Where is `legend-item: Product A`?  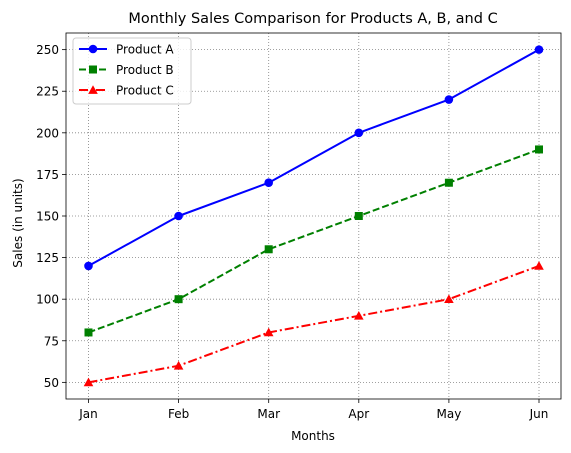 legend-item: Product A is located at coordinates (126, 50).